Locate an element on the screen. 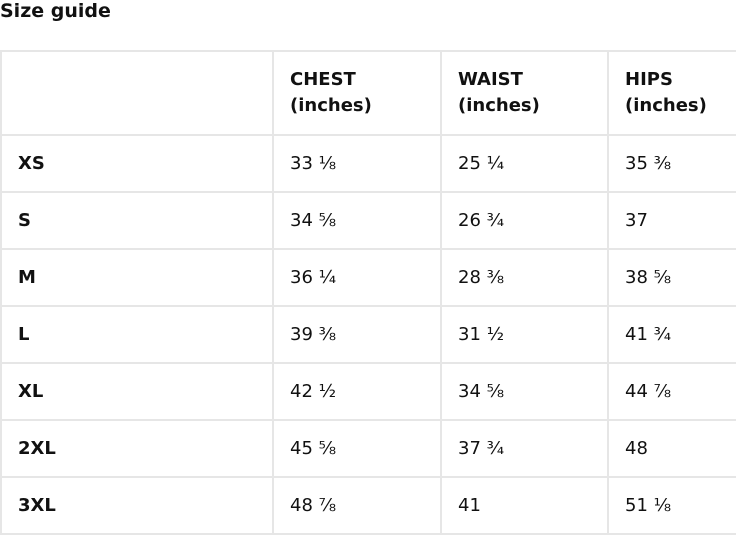 The width and height of the screenshot is (736, 550). hips-value: 38 ⅝ is located at coordinates (671, 277).